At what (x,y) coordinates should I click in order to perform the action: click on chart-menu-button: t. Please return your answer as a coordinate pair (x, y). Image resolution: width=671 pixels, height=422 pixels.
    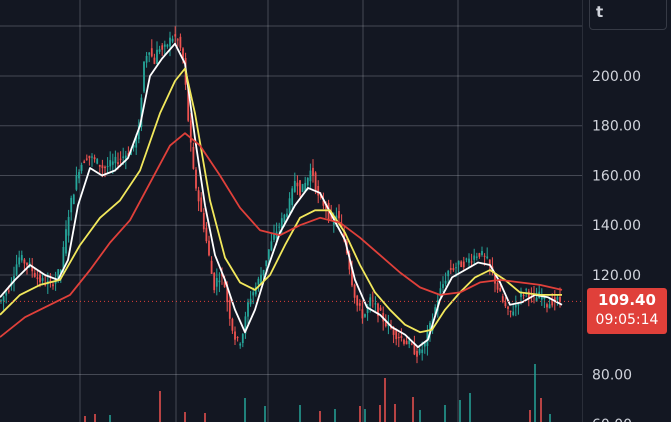
    Looking at the image, I should click on (628, 15).